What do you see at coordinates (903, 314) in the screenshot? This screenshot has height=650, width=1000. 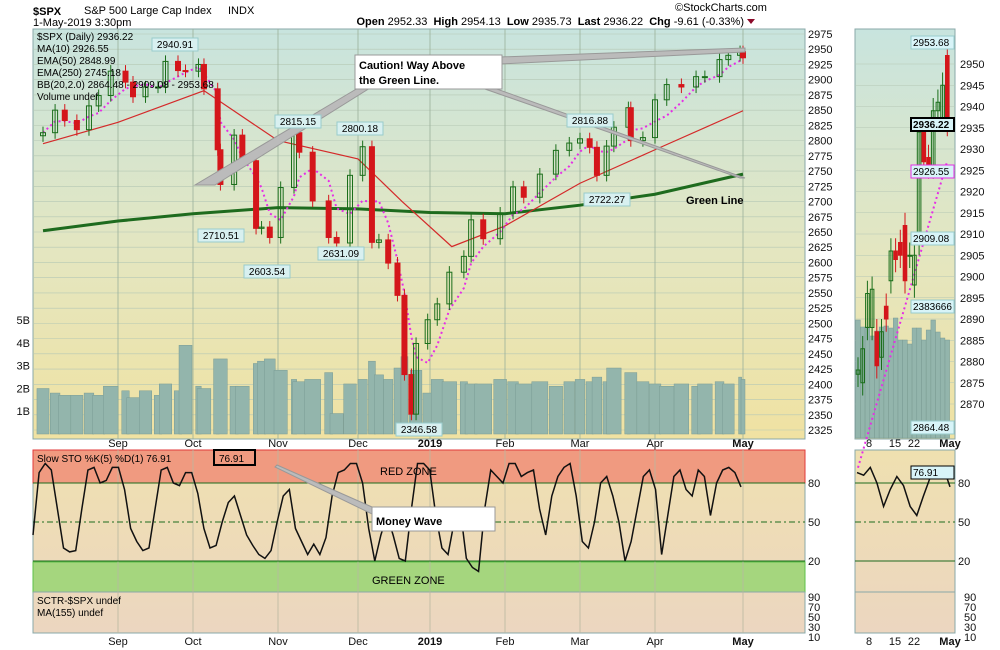 I see `inset-ma10-line` at bounding box center [903, 314].